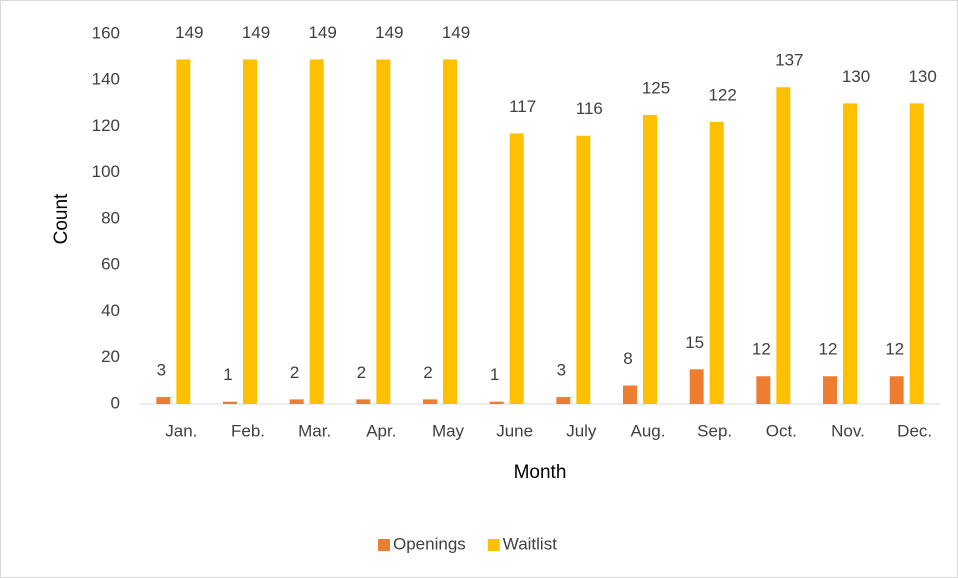 The height and width of the screenshot is (578, 958). What do you see at coordinates (694, 342) in the screenshot?
I see `data-label: 15` at bounding box center [694, 342].